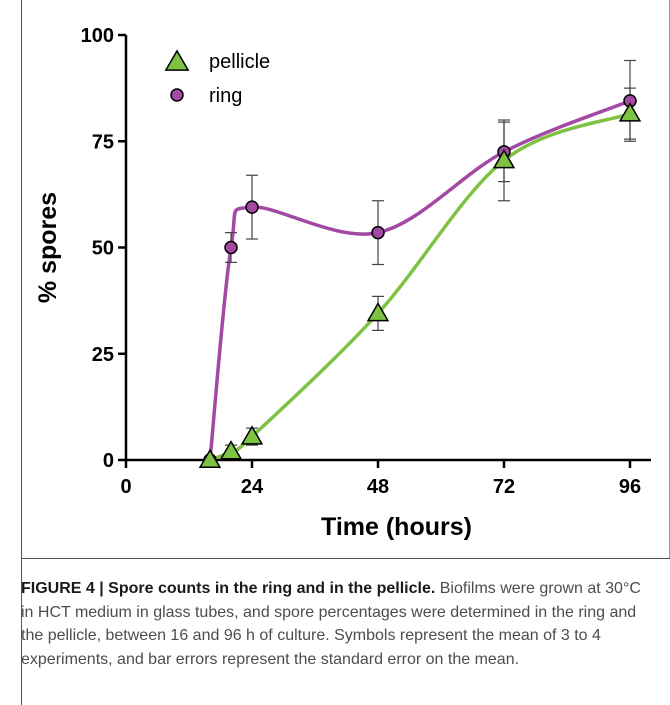 The image size is (670, 705). I want to click on y-tick-label-50: 50, so click(103, 249).